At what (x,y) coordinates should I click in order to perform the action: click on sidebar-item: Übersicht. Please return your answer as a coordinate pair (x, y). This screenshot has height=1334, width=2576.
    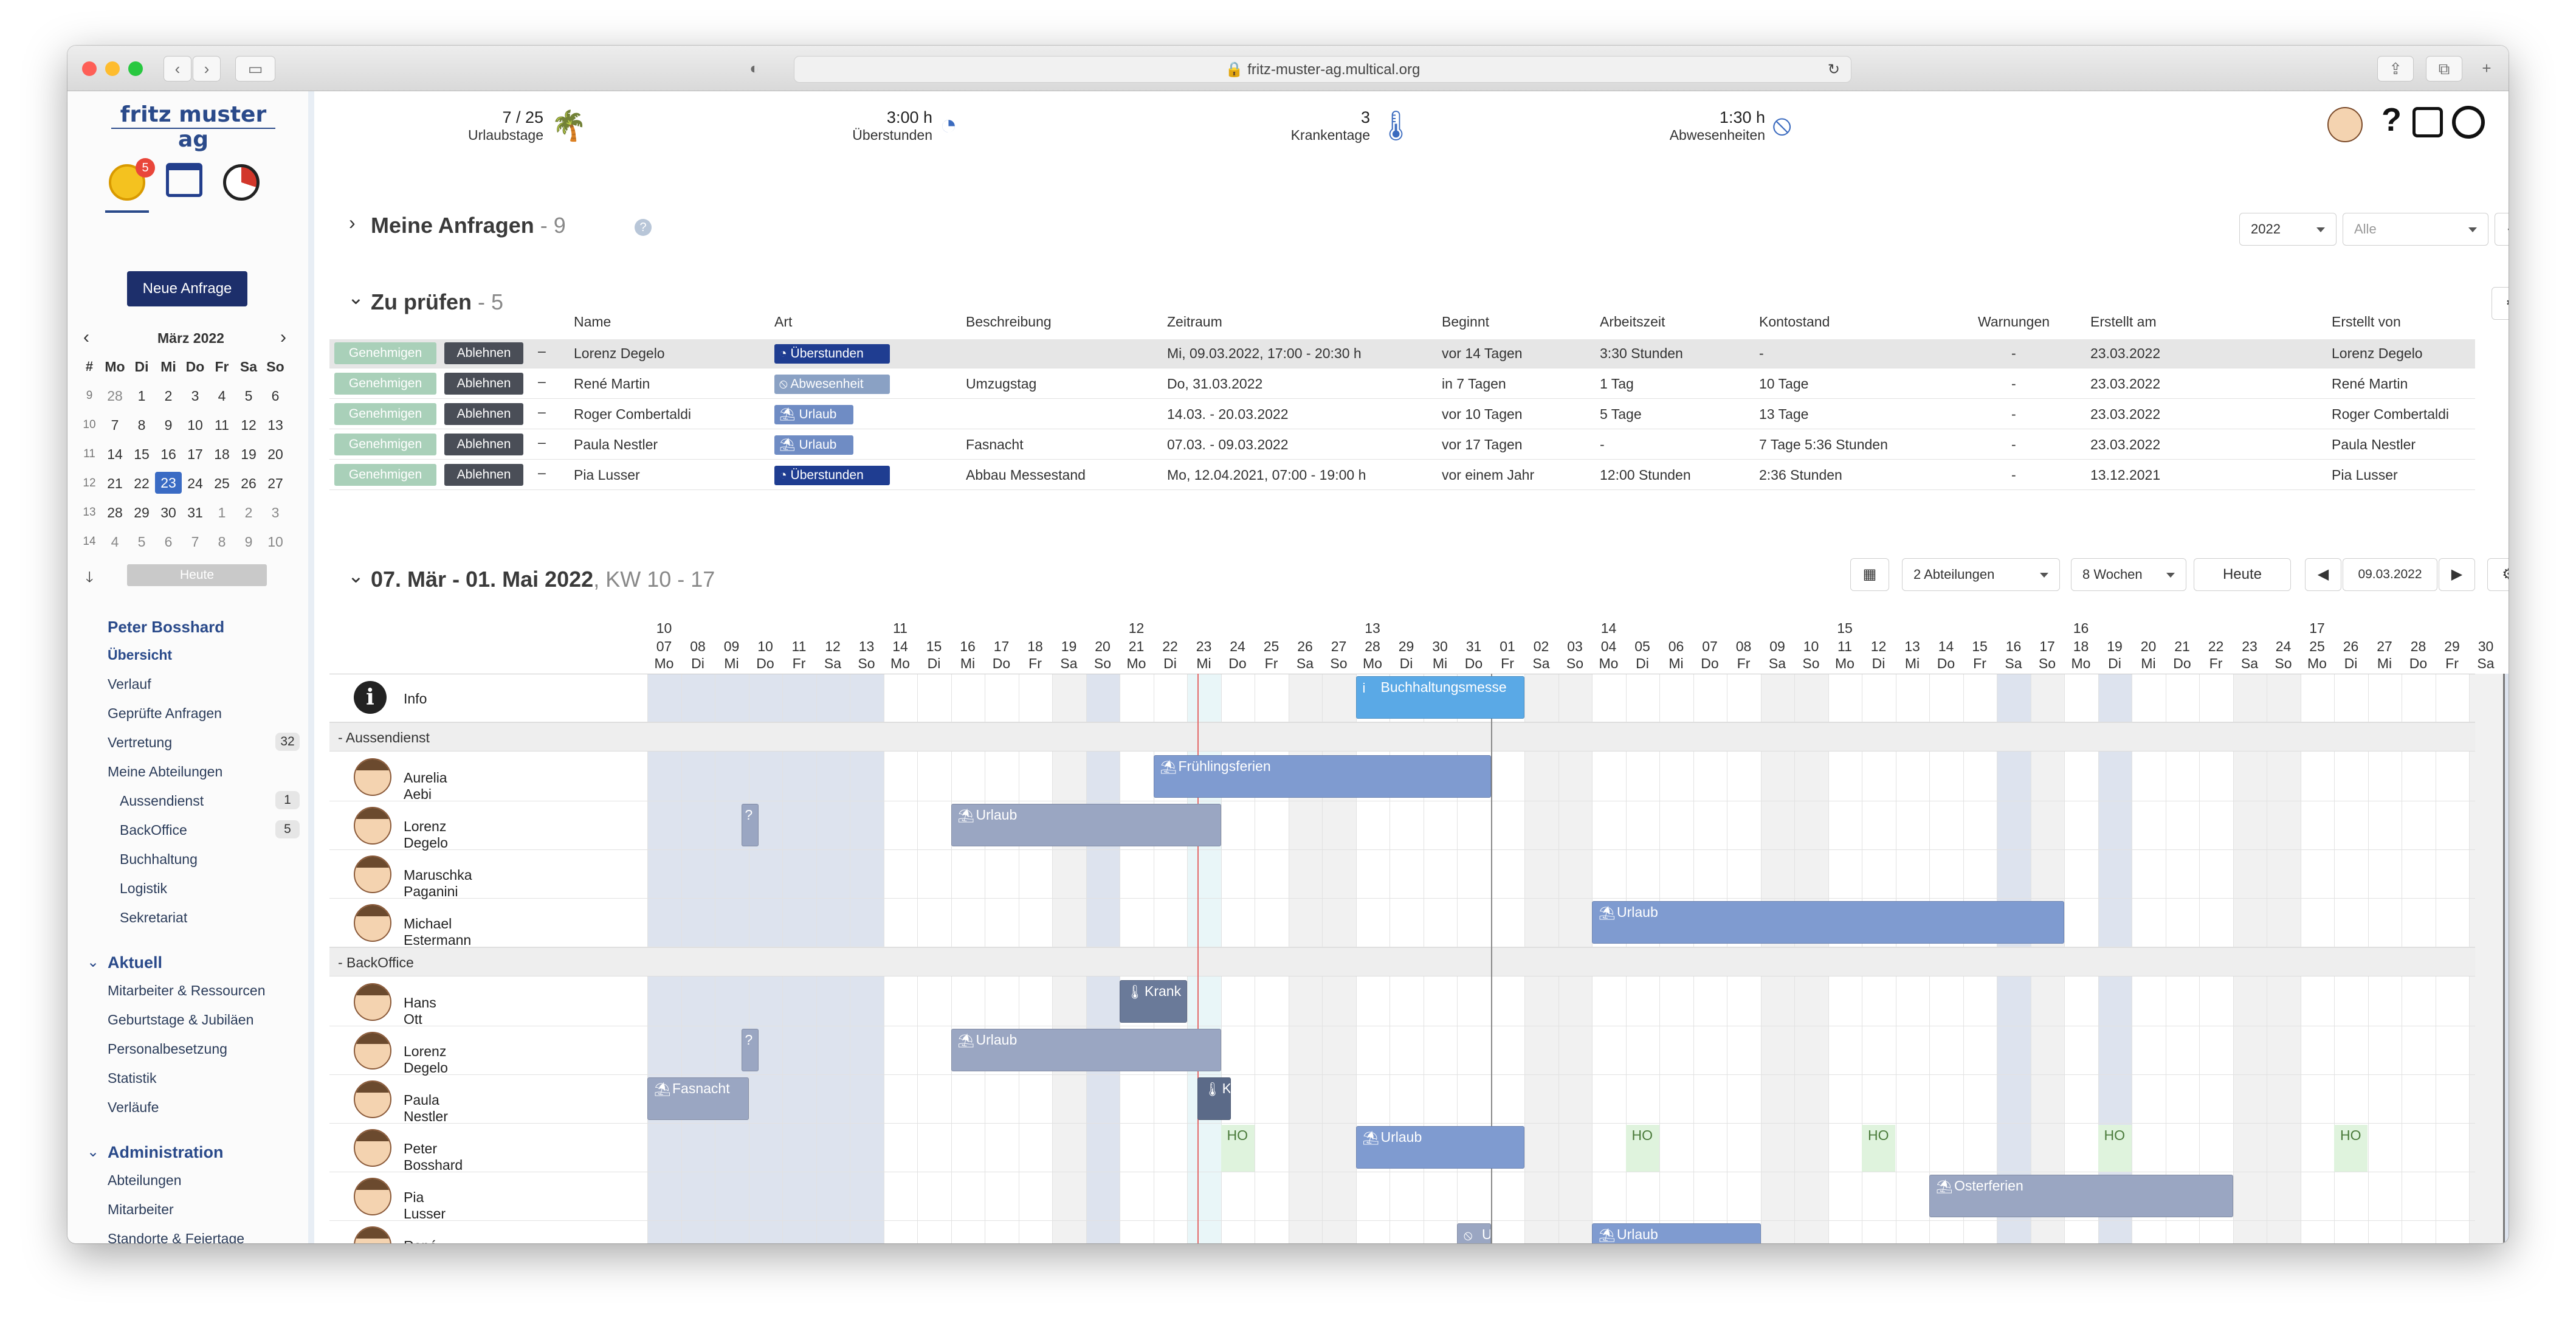
    Looking at the image, I should click on (140, 655).